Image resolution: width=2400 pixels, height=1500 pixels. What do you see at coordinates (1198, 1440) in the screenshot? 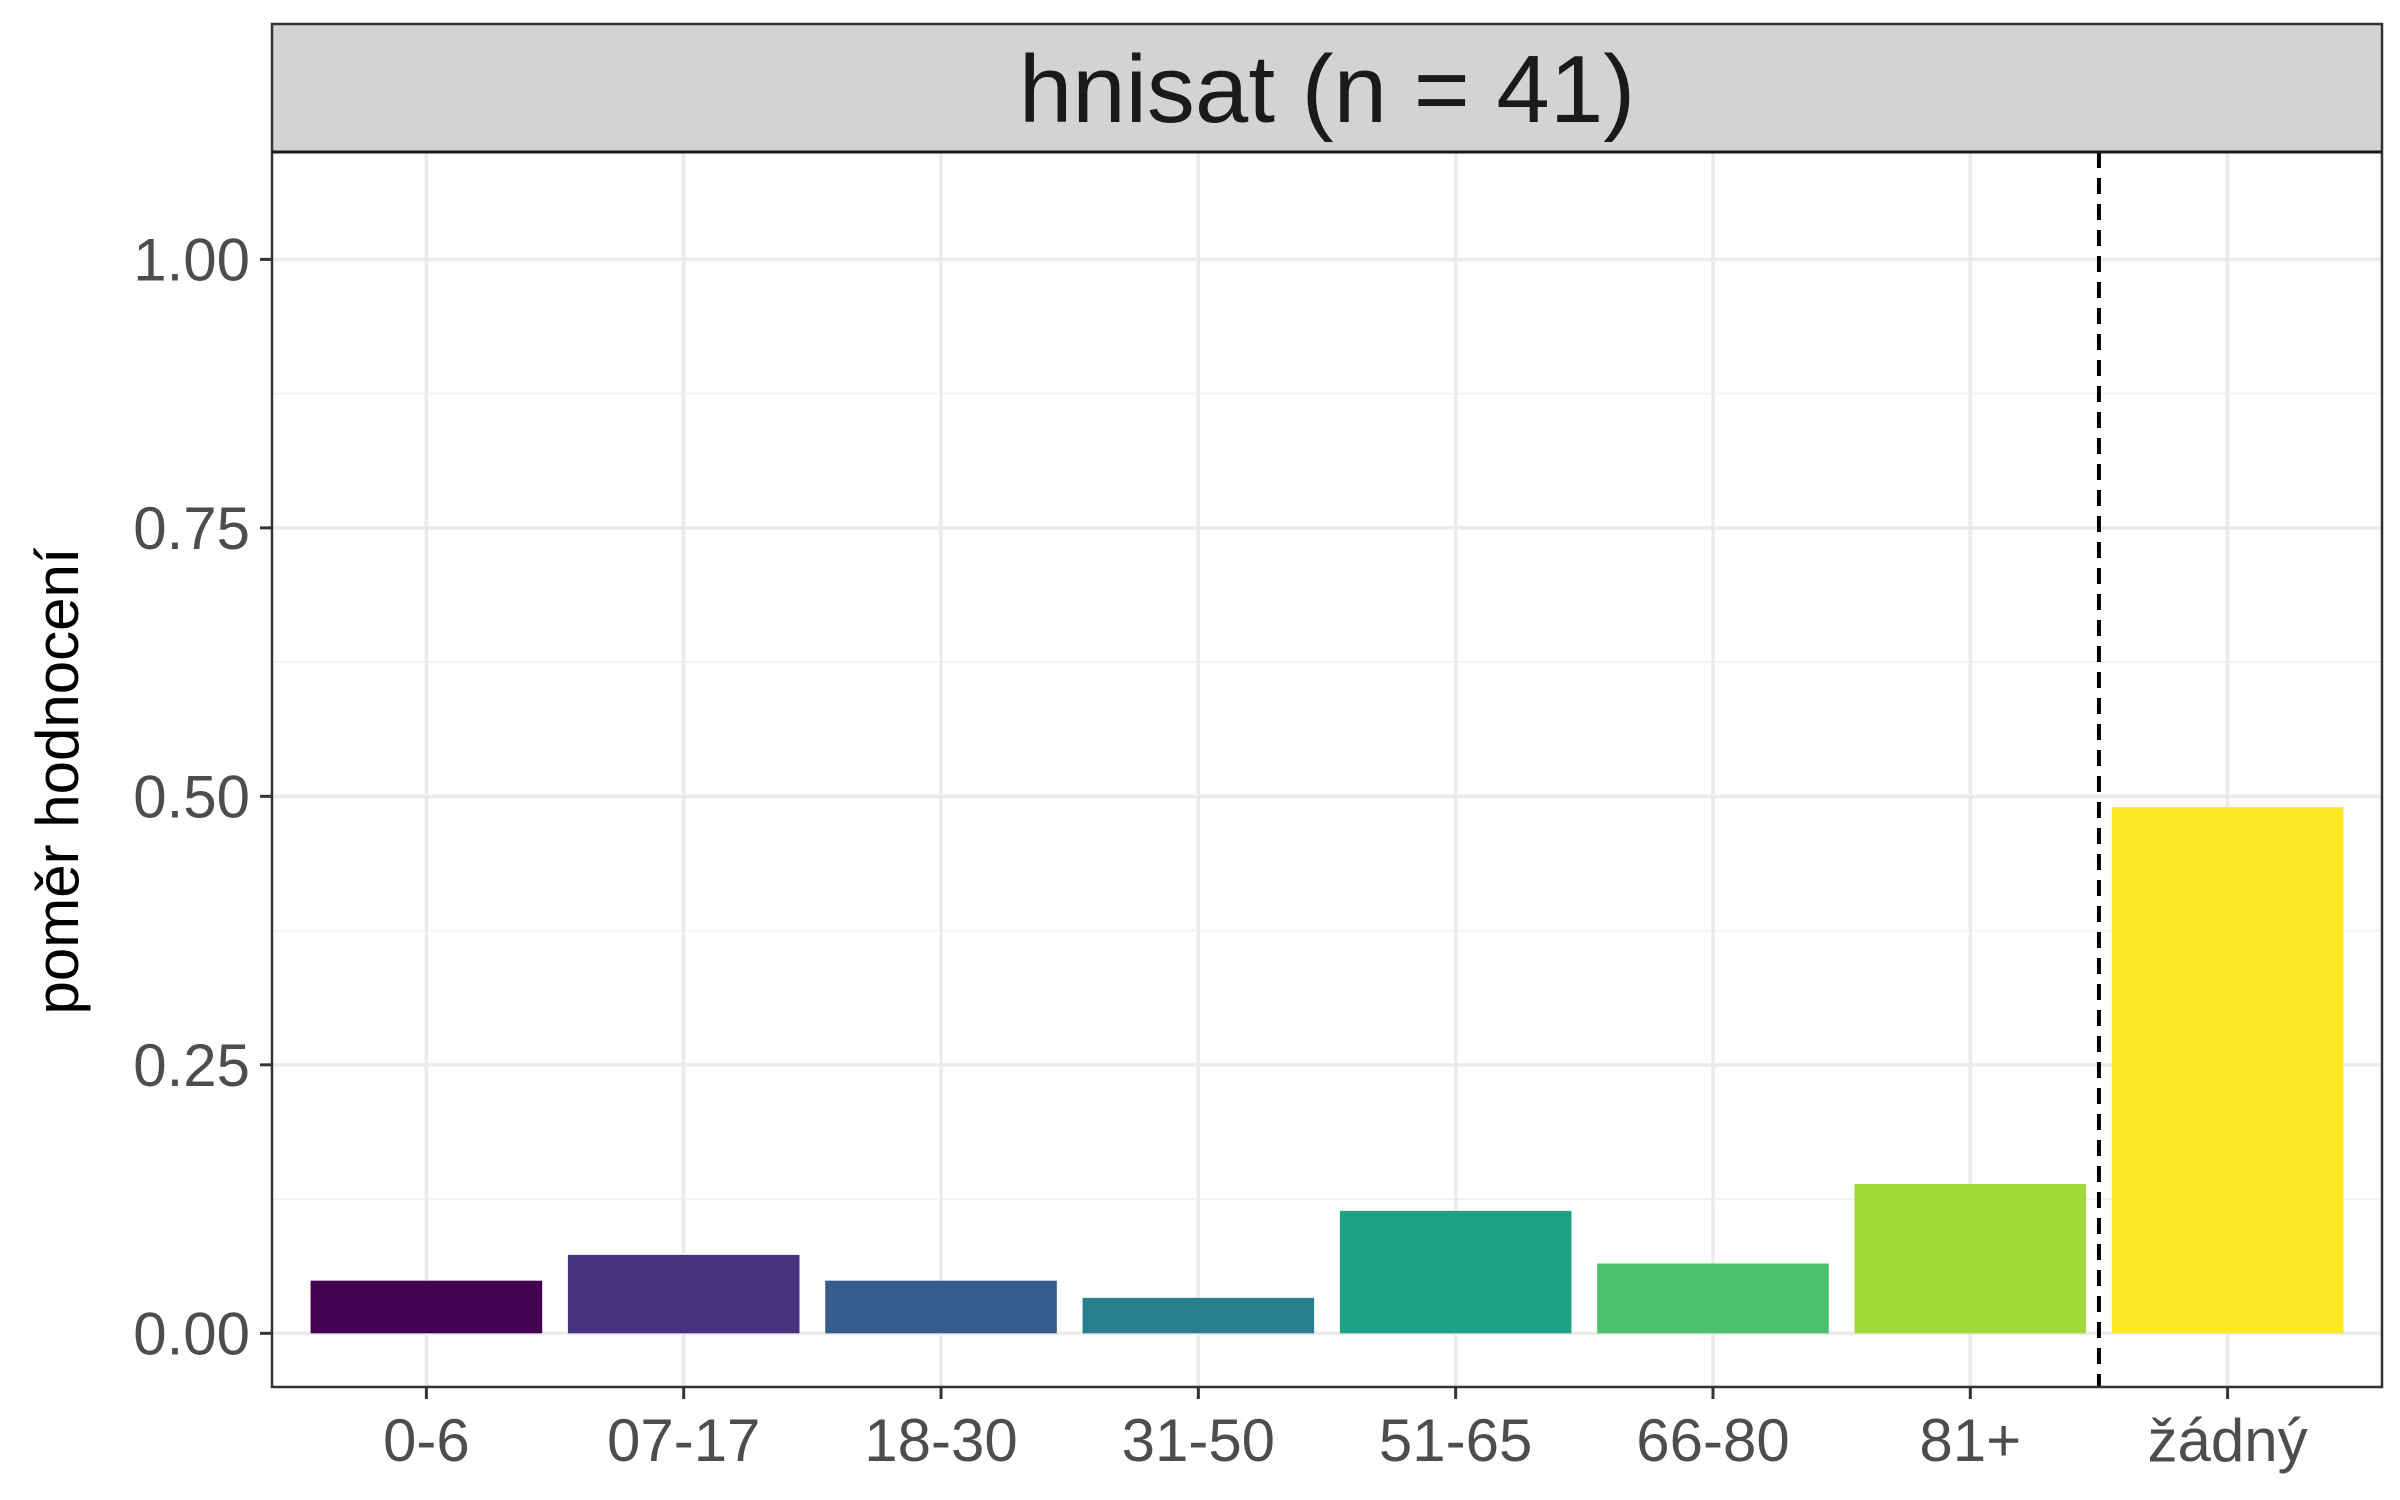
I see `x-tick-label: 31-50` at bounding box center [1198, 1440].